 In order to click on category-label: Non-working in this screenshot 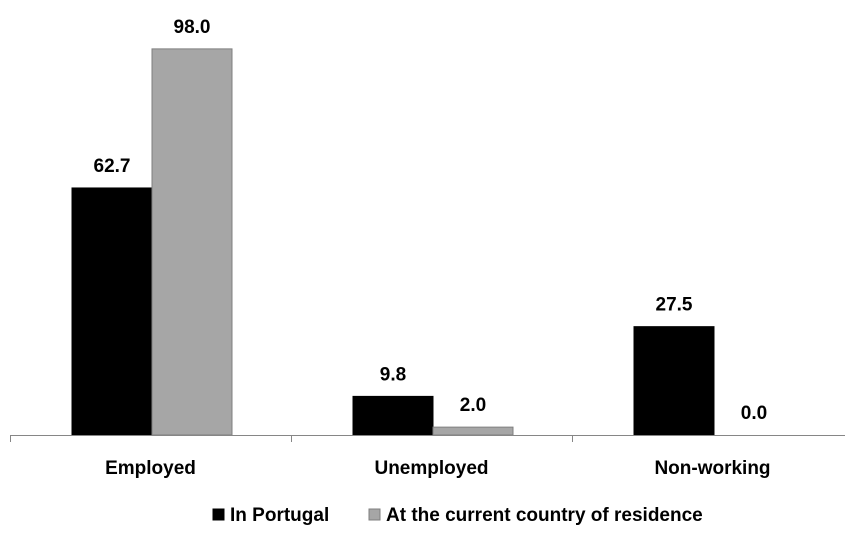, I will do `click(712, 468)`.